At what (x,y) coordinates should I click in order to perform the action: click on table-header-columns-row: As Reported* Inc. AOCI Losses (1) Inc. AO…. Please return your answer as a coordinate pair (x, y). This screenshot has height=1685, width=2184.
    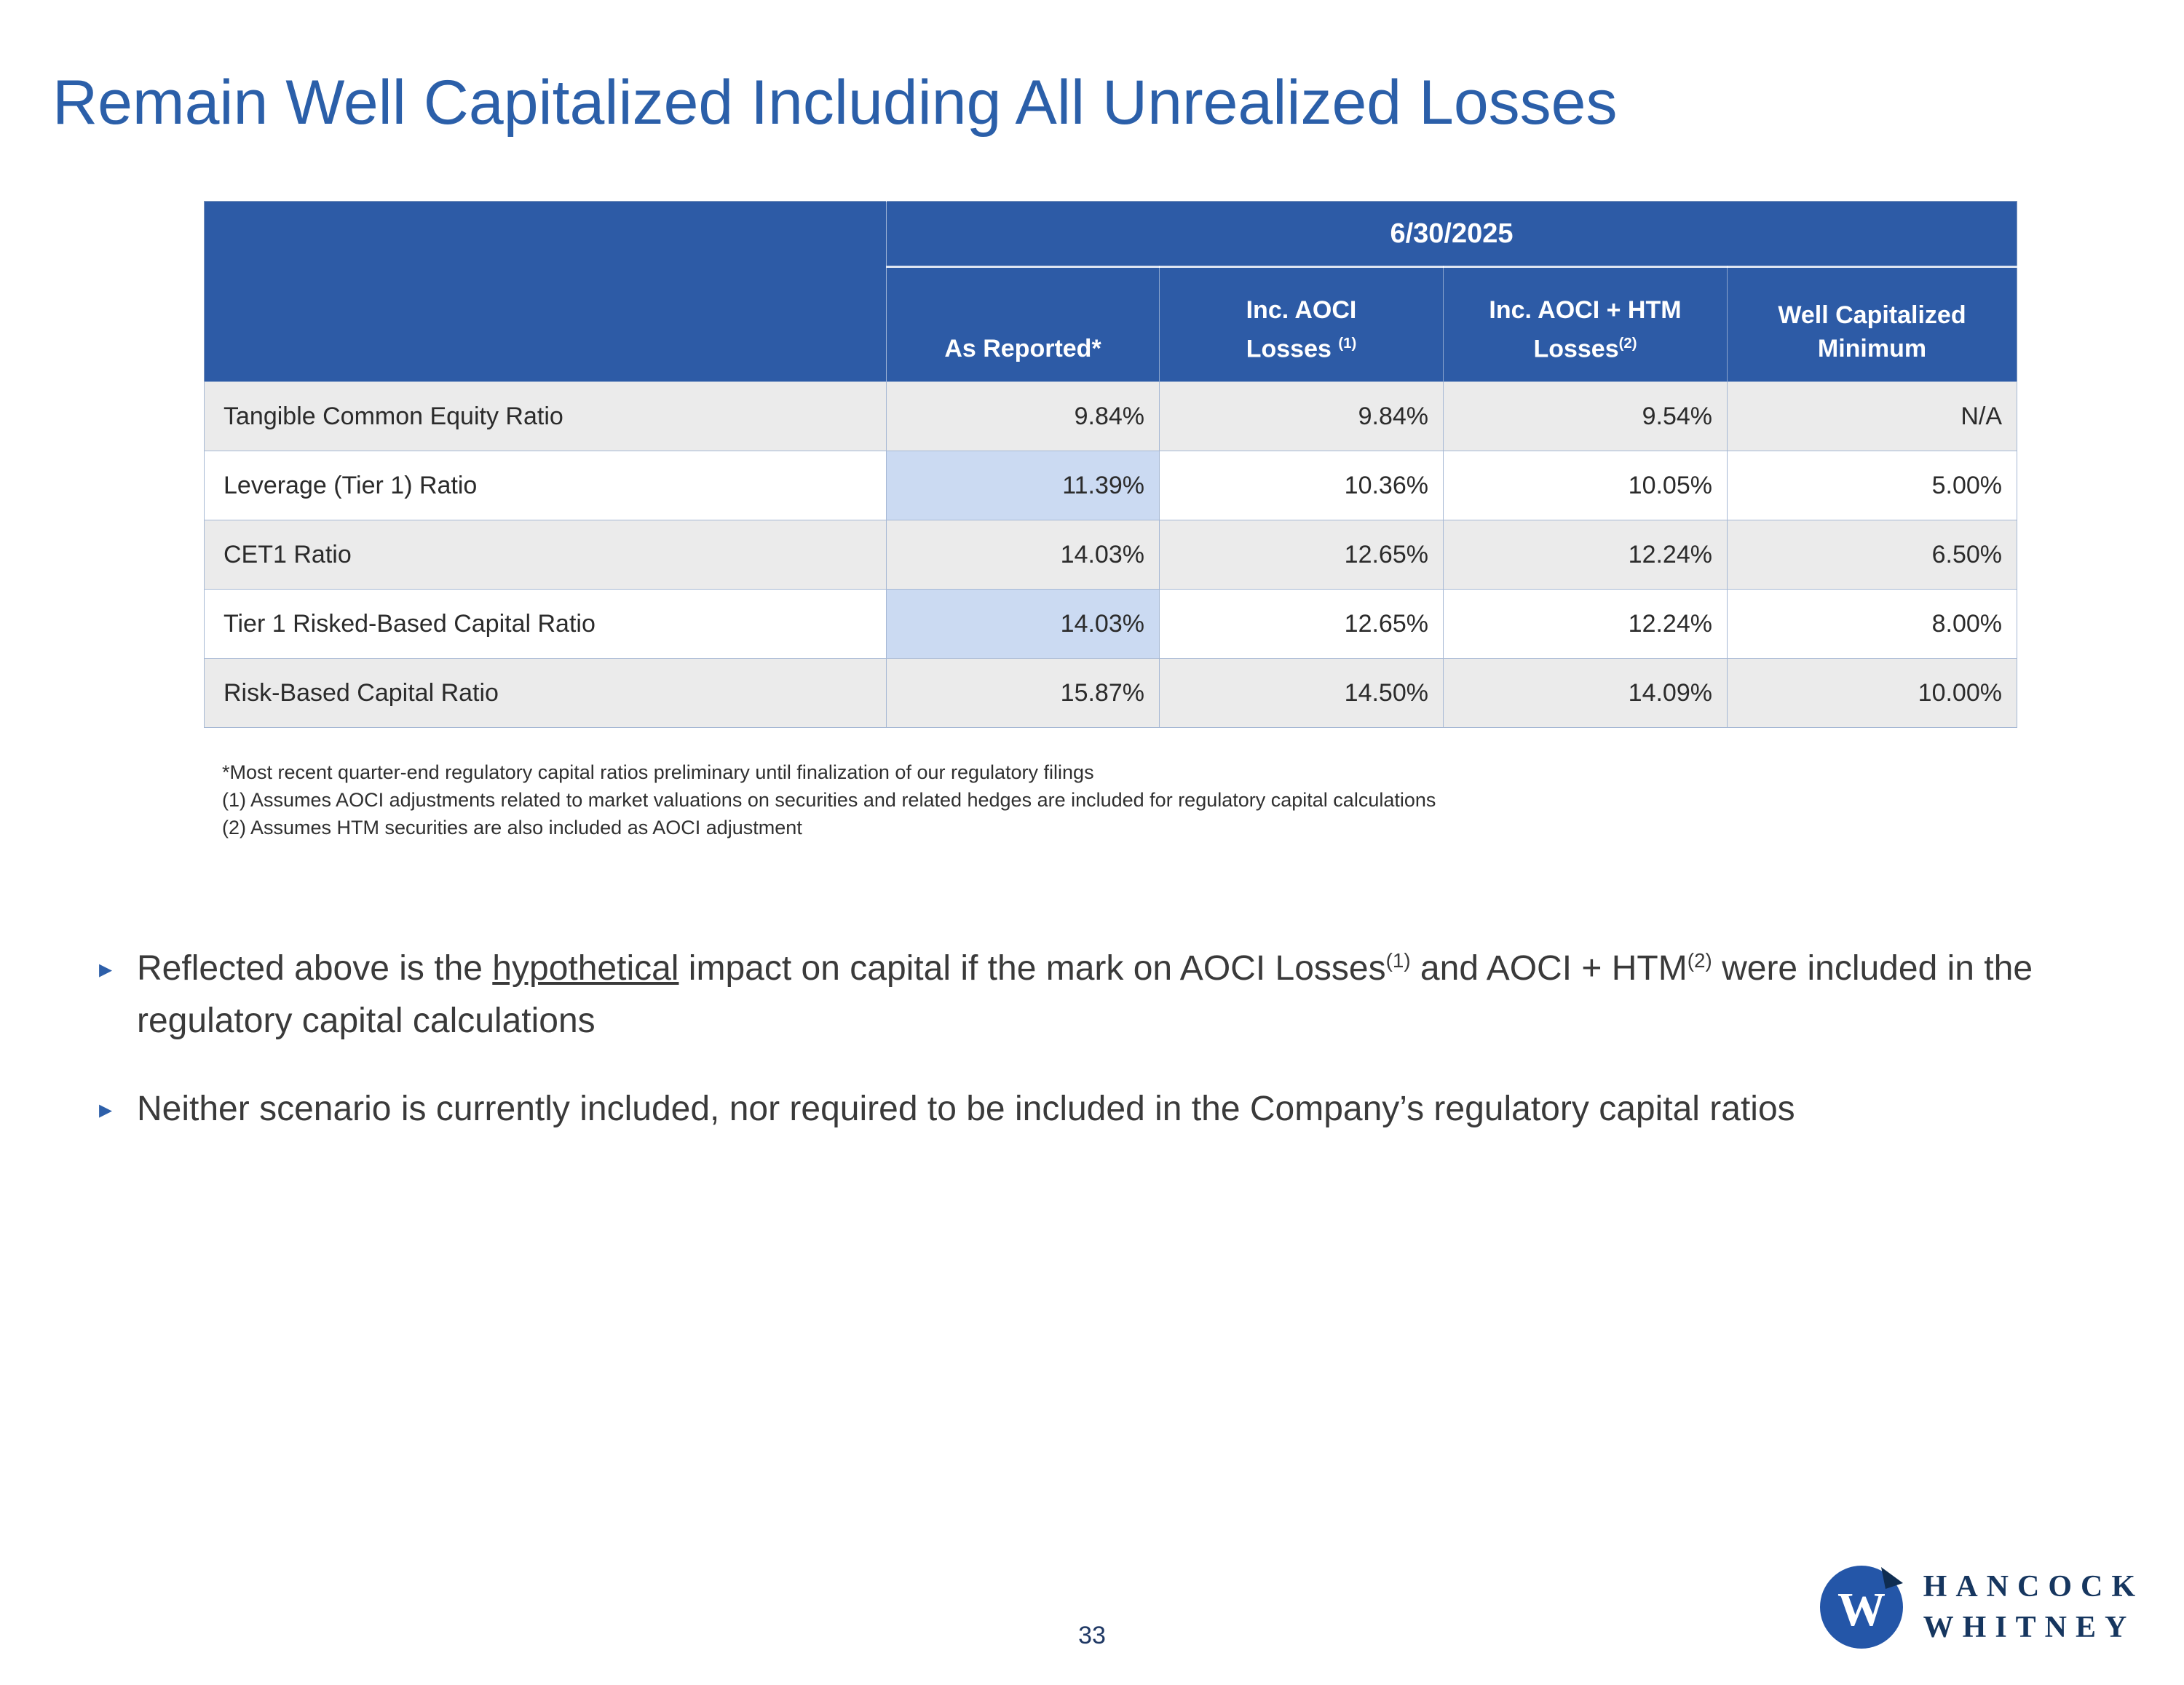
    Looking at the image, I should click on (1111, 324).